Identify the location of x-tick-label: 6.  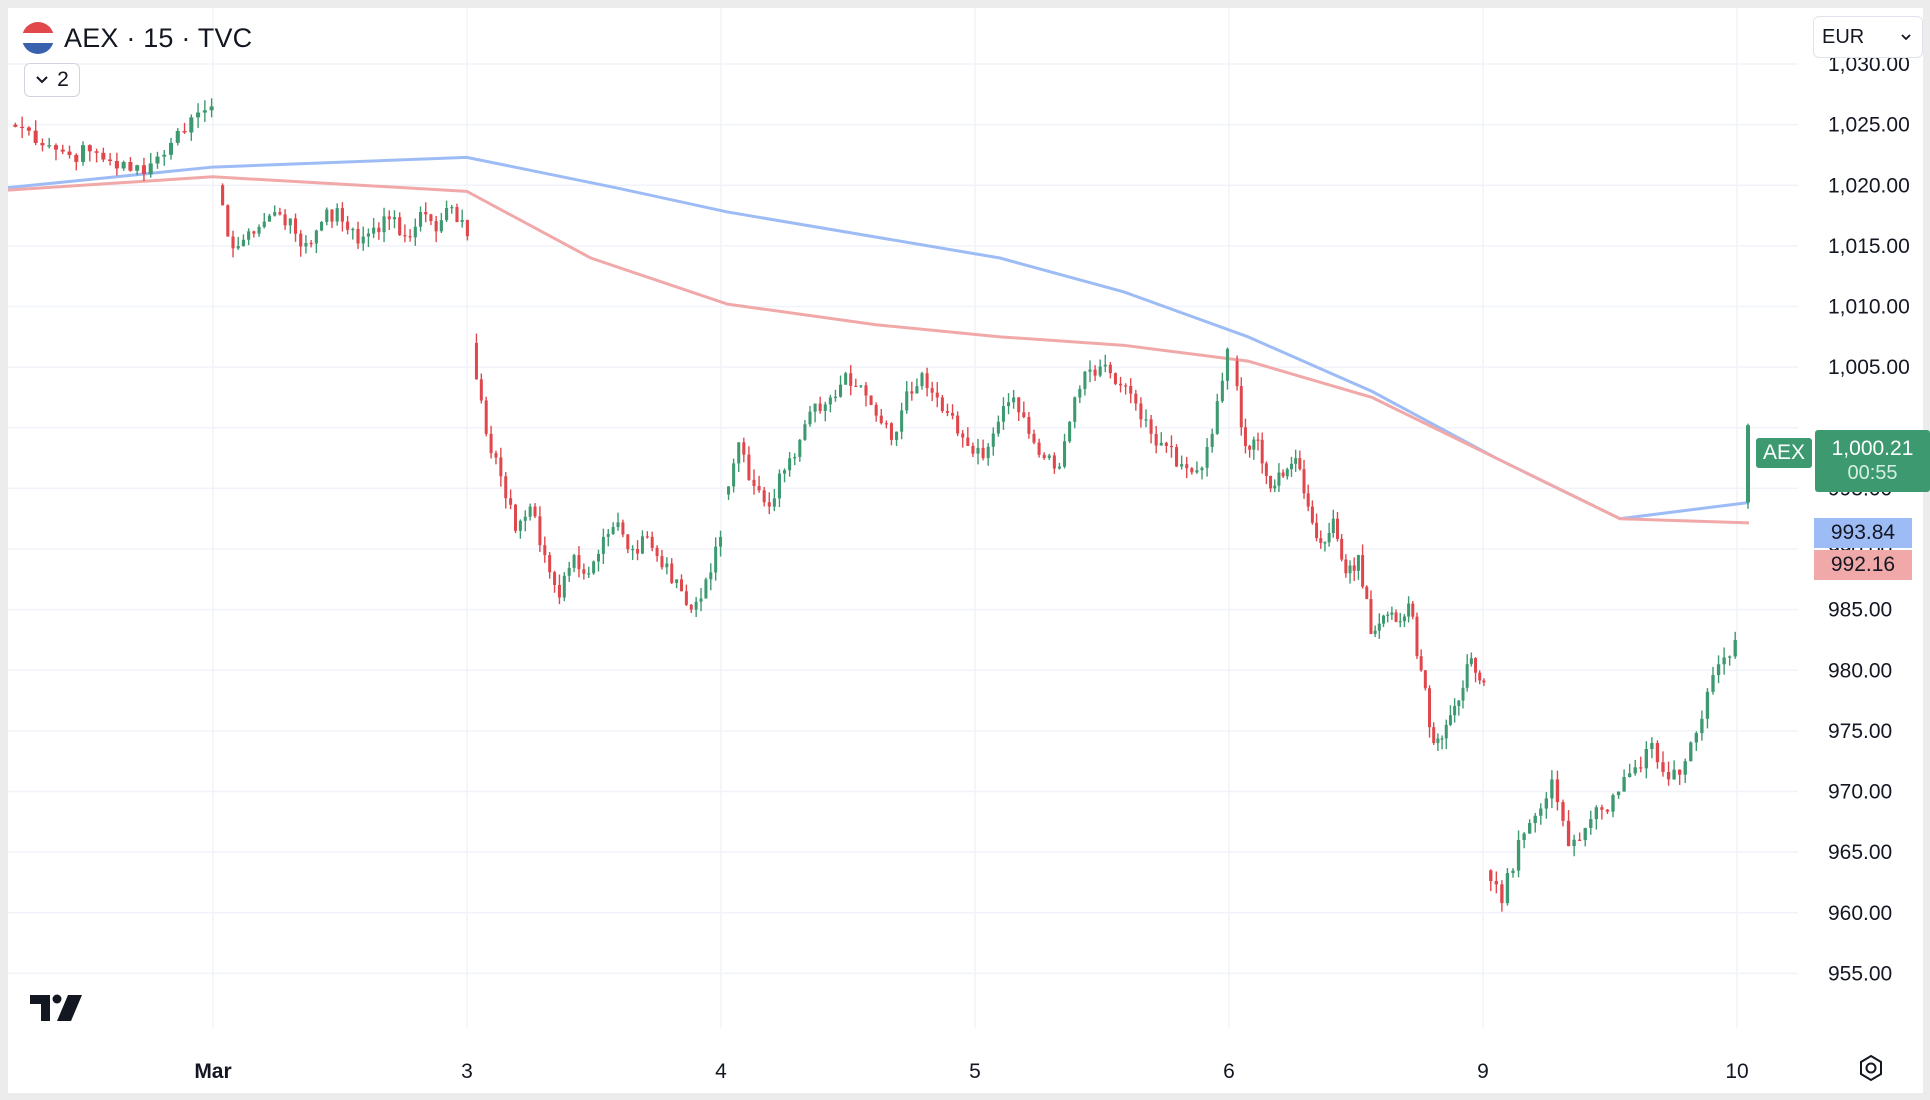
(1229, 1071).